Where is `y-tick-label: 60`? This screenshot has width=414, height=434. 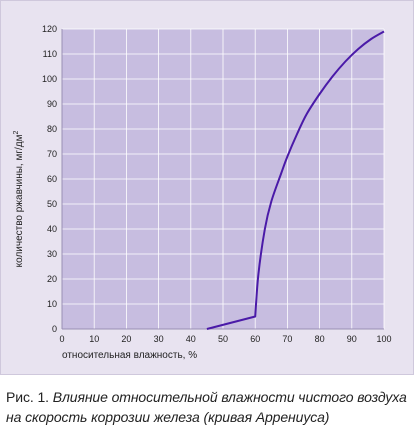
y-tick-label: 60 is located at coordinates (52, 179).